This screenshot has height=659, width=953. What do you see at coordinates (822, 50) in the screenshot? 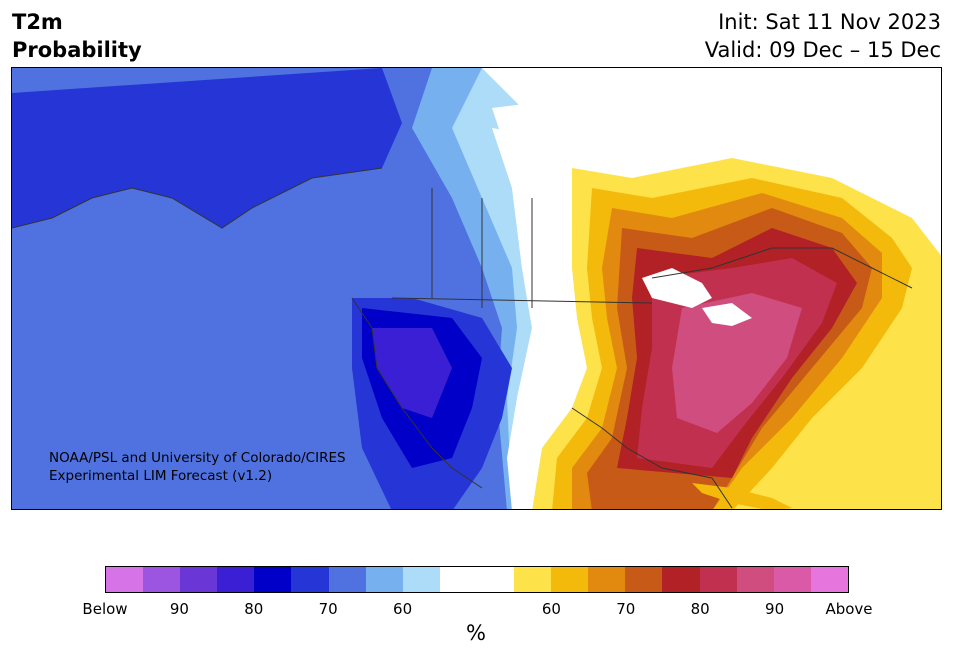
I see `valid-date-range: Valid: 09 Dec – 15 Dec` at bounding box center [822, 50].